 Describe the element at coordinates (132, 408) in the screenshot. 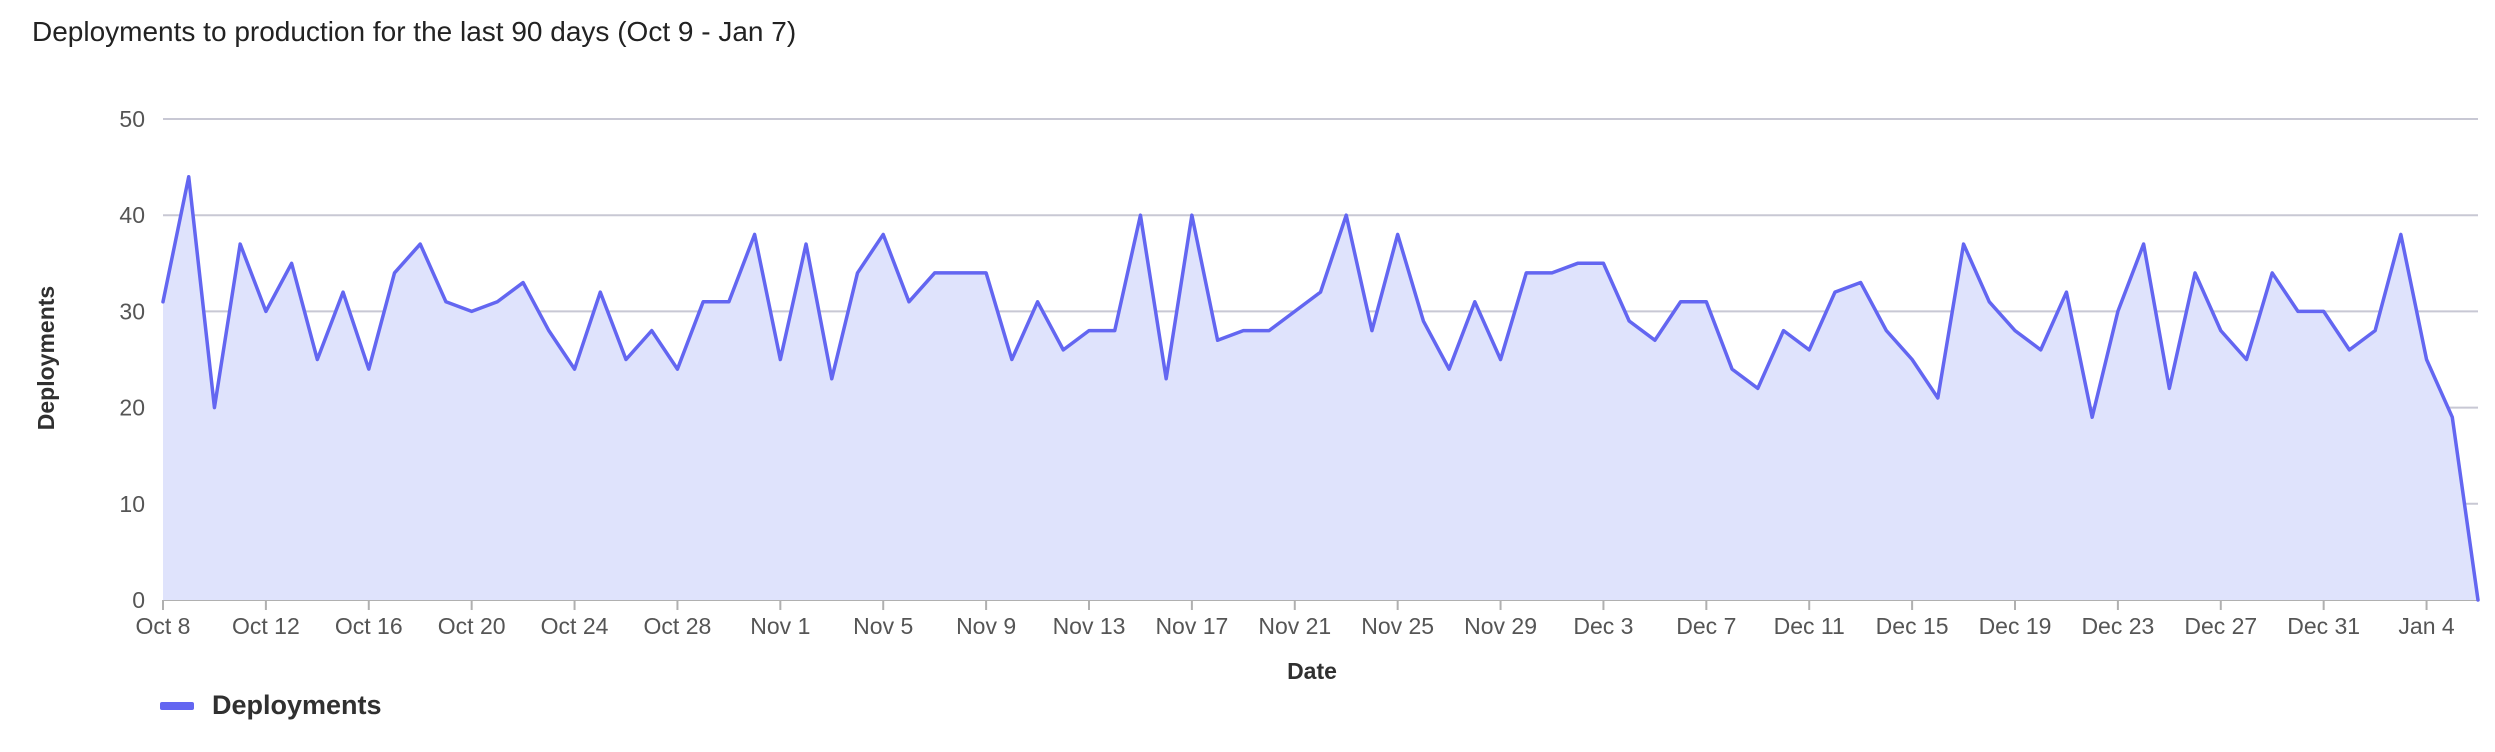

I see `y-tick-label: 20` at that location.